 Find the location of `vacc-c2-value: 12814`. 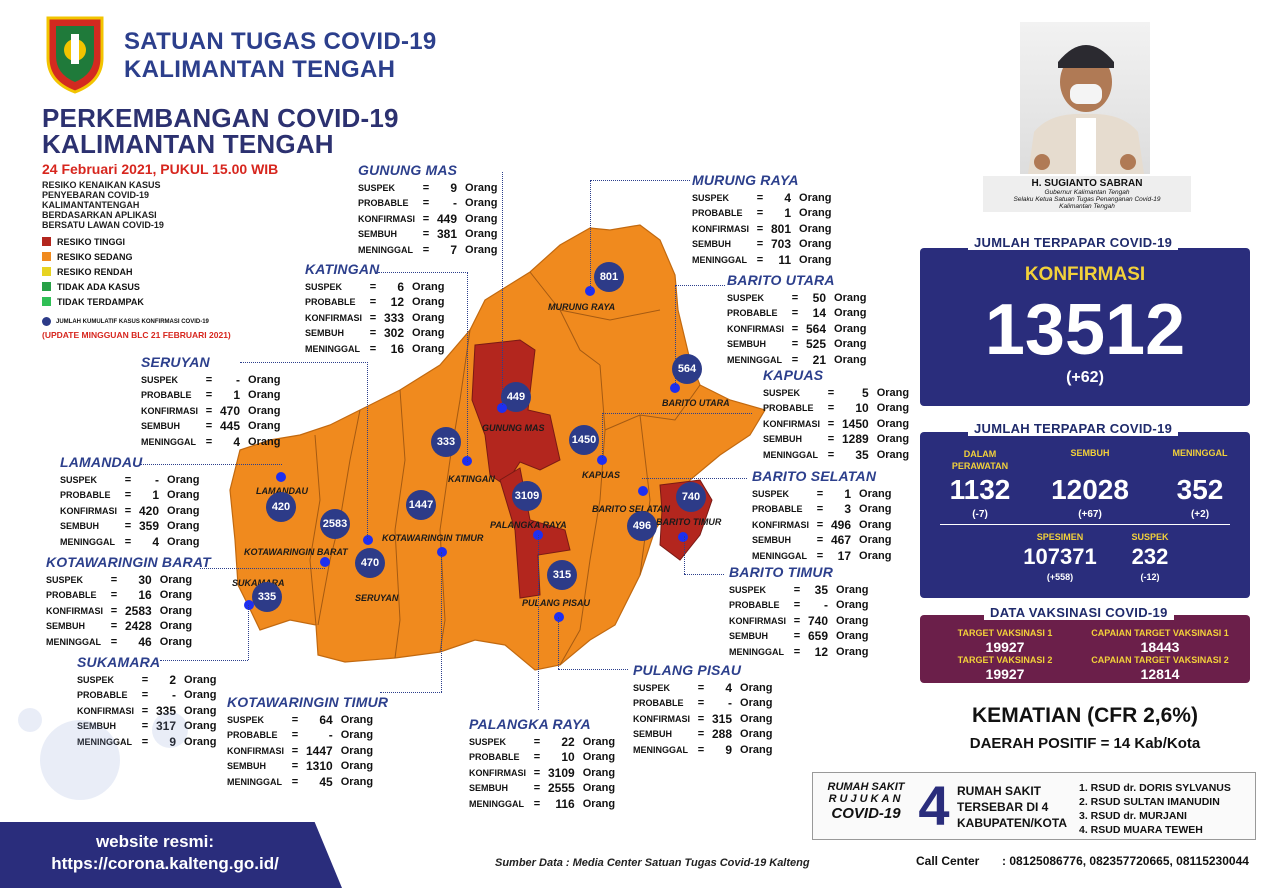

vacc-c2-value: 12814 is located at coordinates (1160, 674).